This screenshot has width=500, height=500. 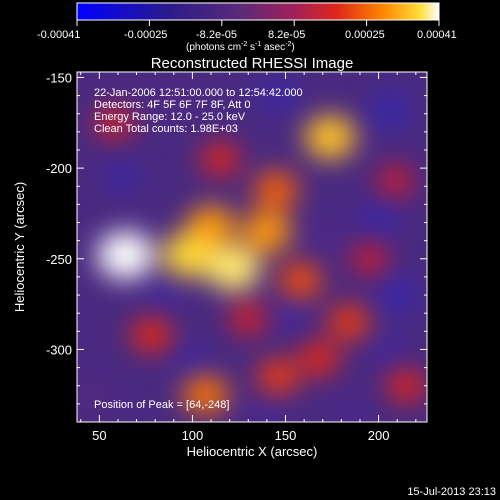 I want to click on colorbar-tick-label-3: 8.2e-05, so click(x=286, y=35).